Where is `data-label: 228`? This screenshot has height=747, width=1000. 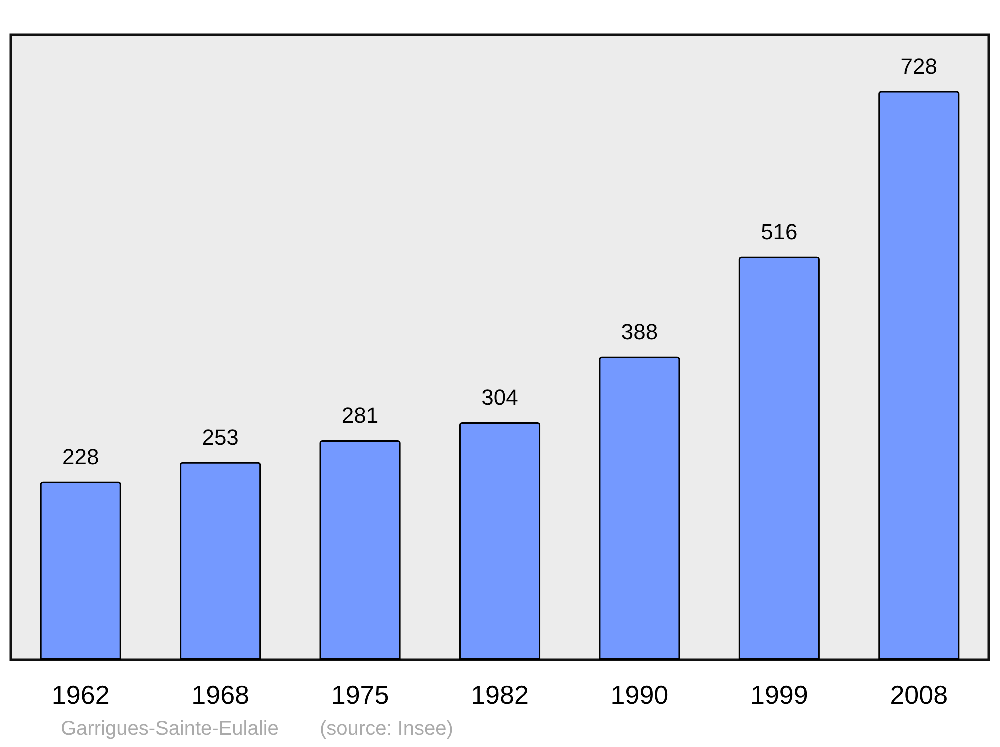 data-label: 228 is located at coordinates (81, 457).